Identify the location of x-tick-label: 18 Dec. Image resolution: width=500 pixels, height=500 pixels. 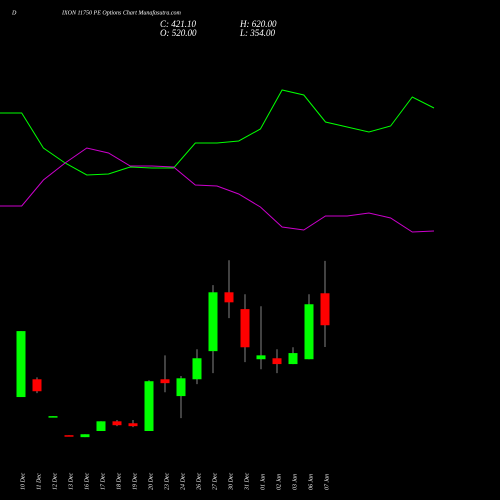
(119, 481).